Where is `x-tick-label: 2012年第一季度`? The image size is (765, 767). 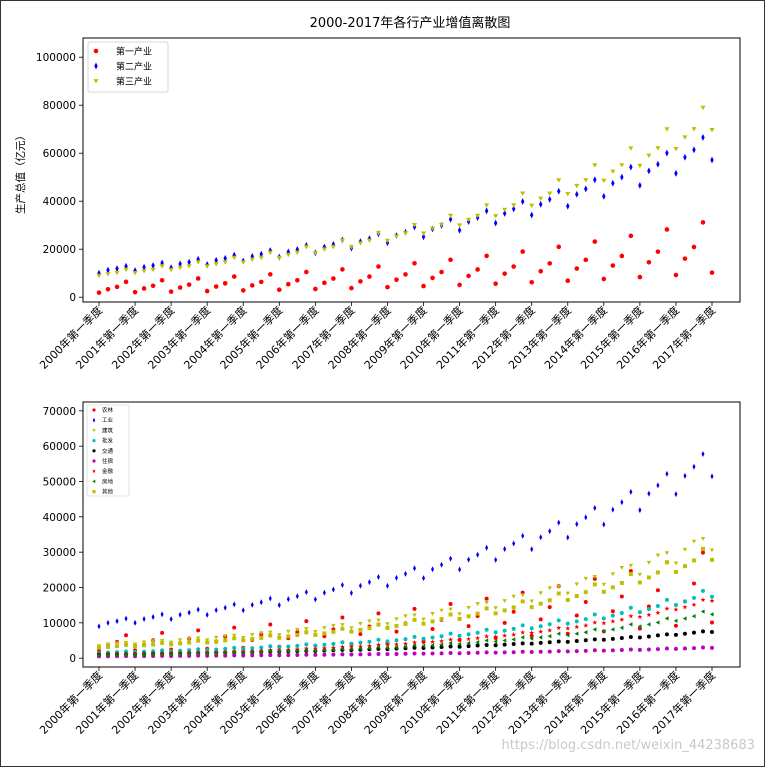 x-tick-label: 2012年第一季度 is located at coordinates (503, 337).